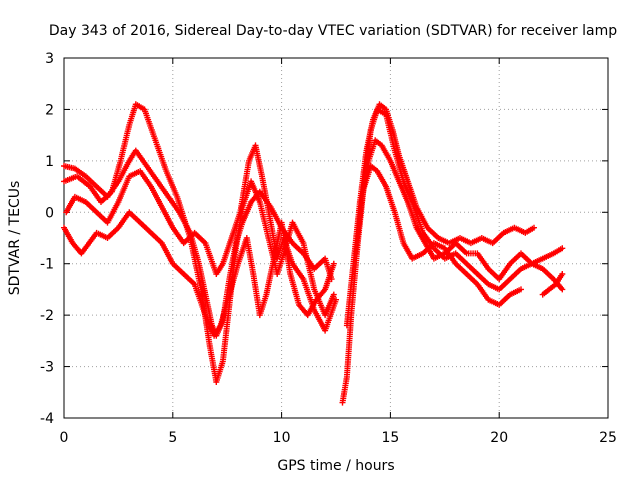  Describe the element at coordinates (49, 110) in the screenshot. I see `y-tick-label: 2` at that location.